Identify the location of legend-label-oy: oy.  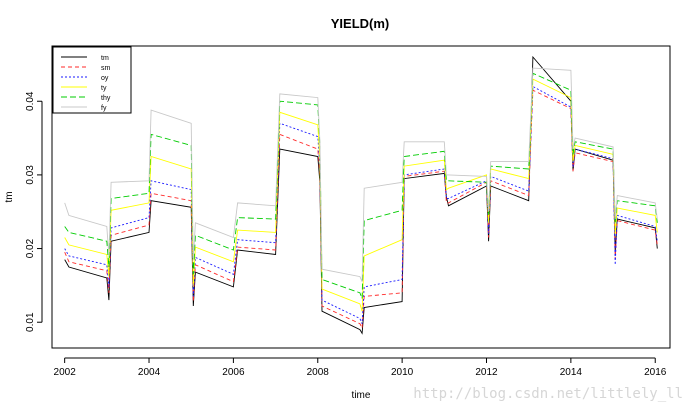
(105, 78).